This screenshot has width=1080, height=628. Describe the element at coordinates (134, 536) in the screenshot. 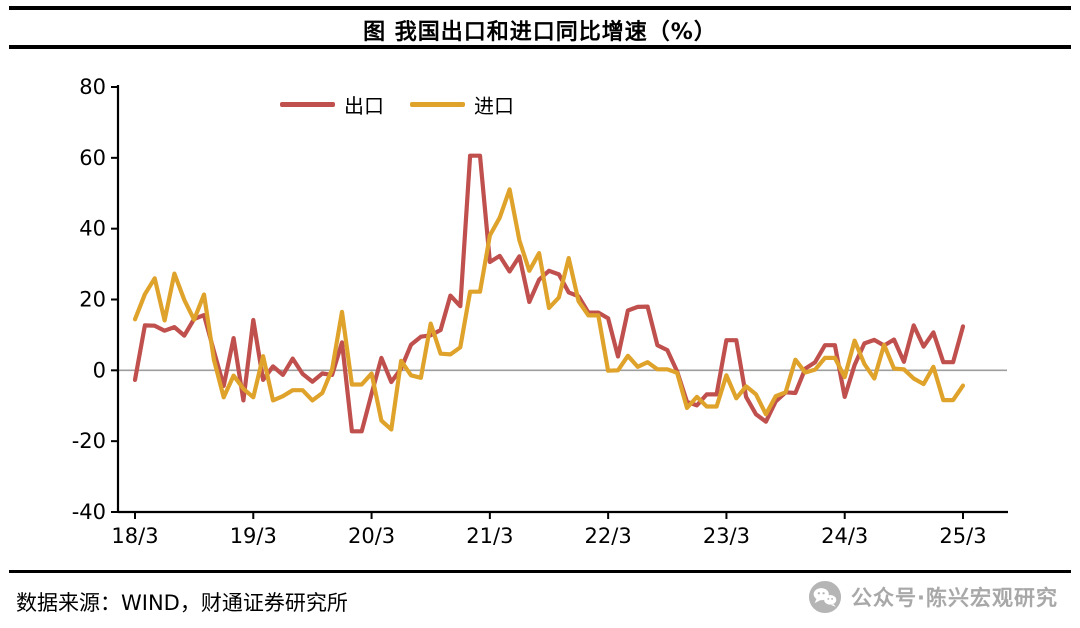

I see `x-tick-label: 18/3` at that location.